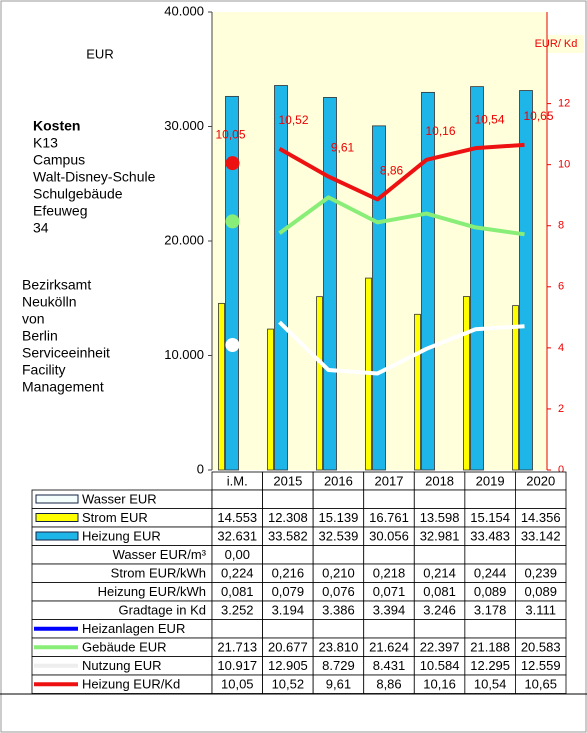 The height and width of the screenshot is (733, 587). I want to click on y-tick-label: 40.000, so click(184, 10).